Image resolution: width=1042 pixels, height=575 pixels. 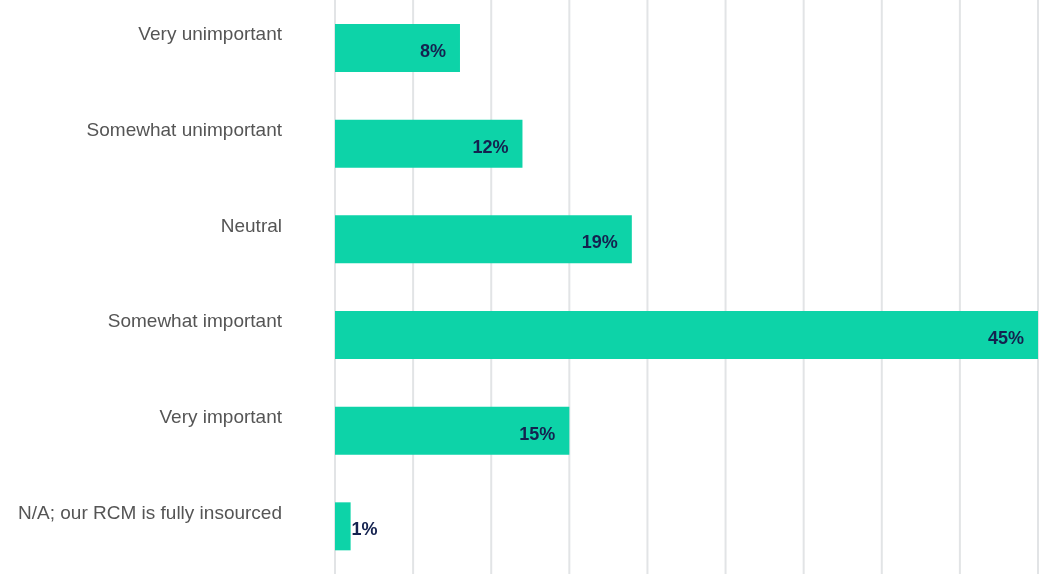 What do you see at coordinates (364, 529) in the screenshot?
I see `data-label: 1%` at bounding box center [364, 529].